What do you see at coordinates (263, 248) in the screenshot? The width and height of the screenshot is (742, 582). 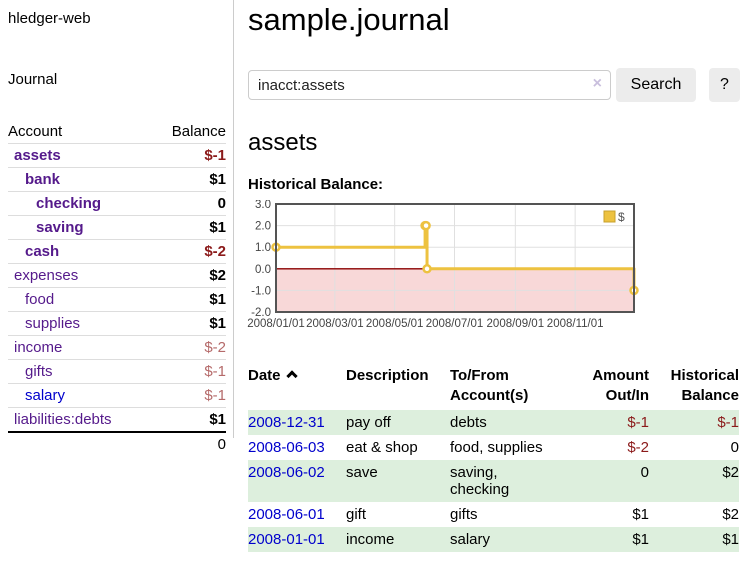 I see `svg-text: 1.0` at bounding box center [263, 248].